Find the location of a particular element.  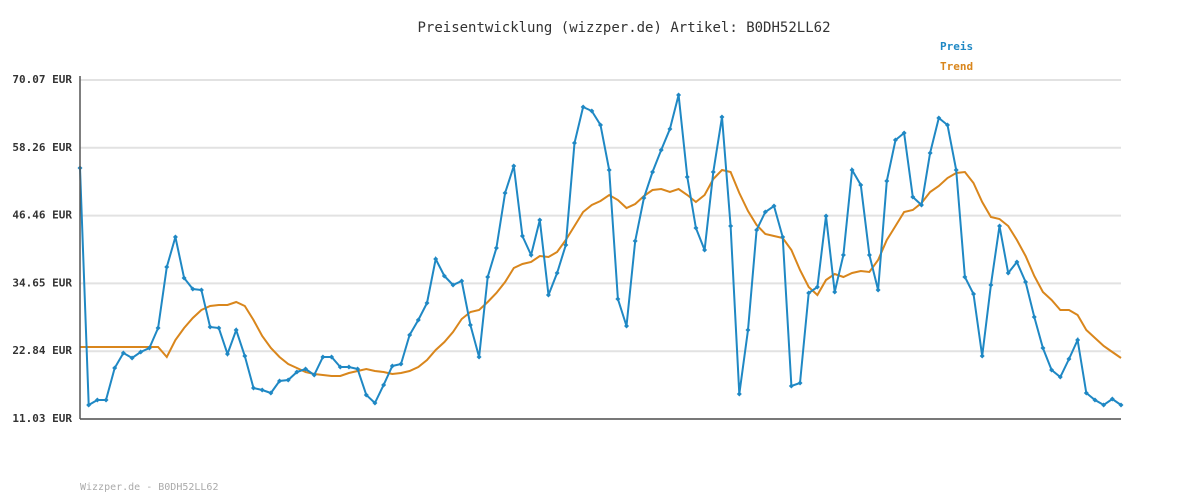

y-tick-label: 34.65 EUR is located at coordinates (42, 282).